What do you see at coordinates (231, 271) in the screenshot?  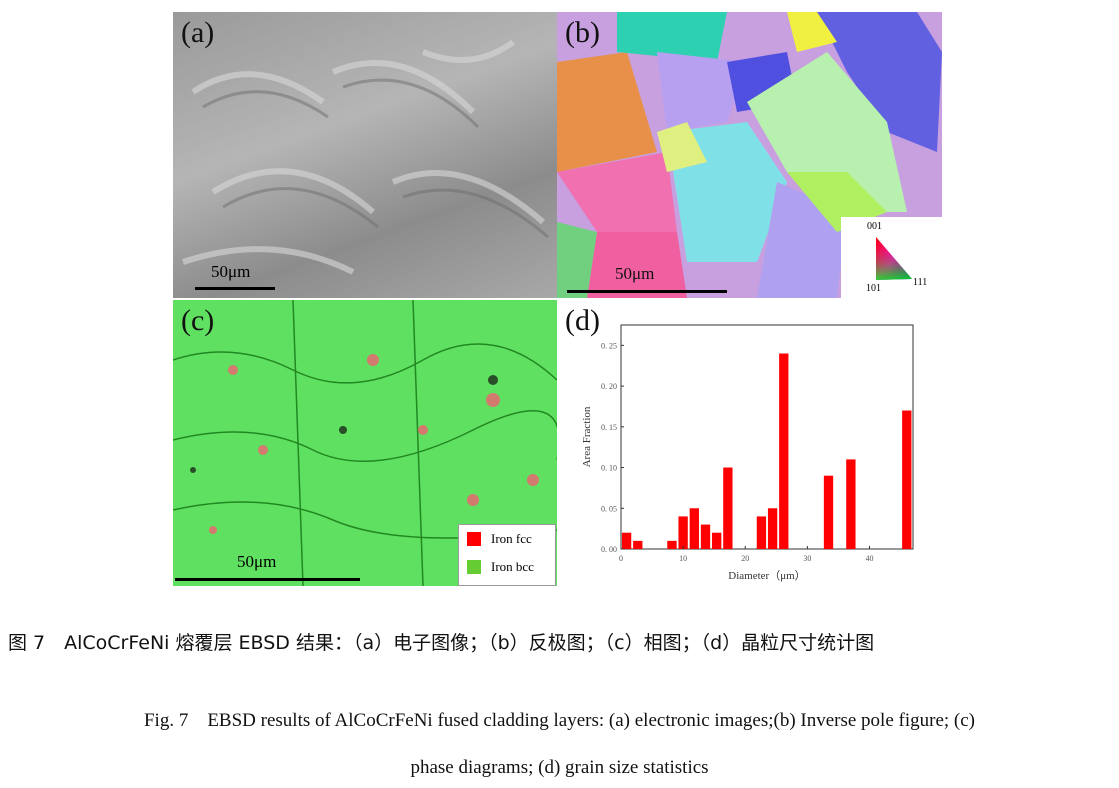 I see `scale-label-a: 50μm` at bounding box center [231, 271].